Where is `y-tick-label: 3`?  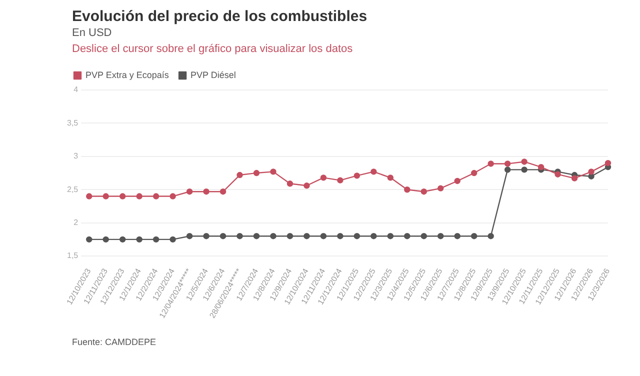 y-tick-label: 3 is located at coordinates (76, 156).